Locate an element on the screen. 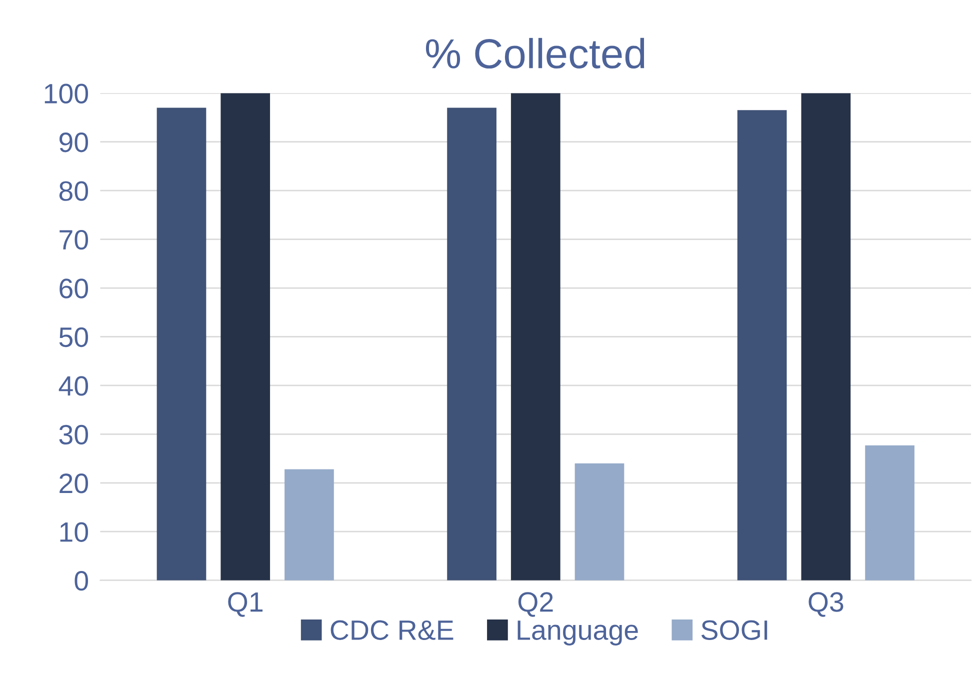  y-tick-label: 90 is located at coordinates (74, 142).